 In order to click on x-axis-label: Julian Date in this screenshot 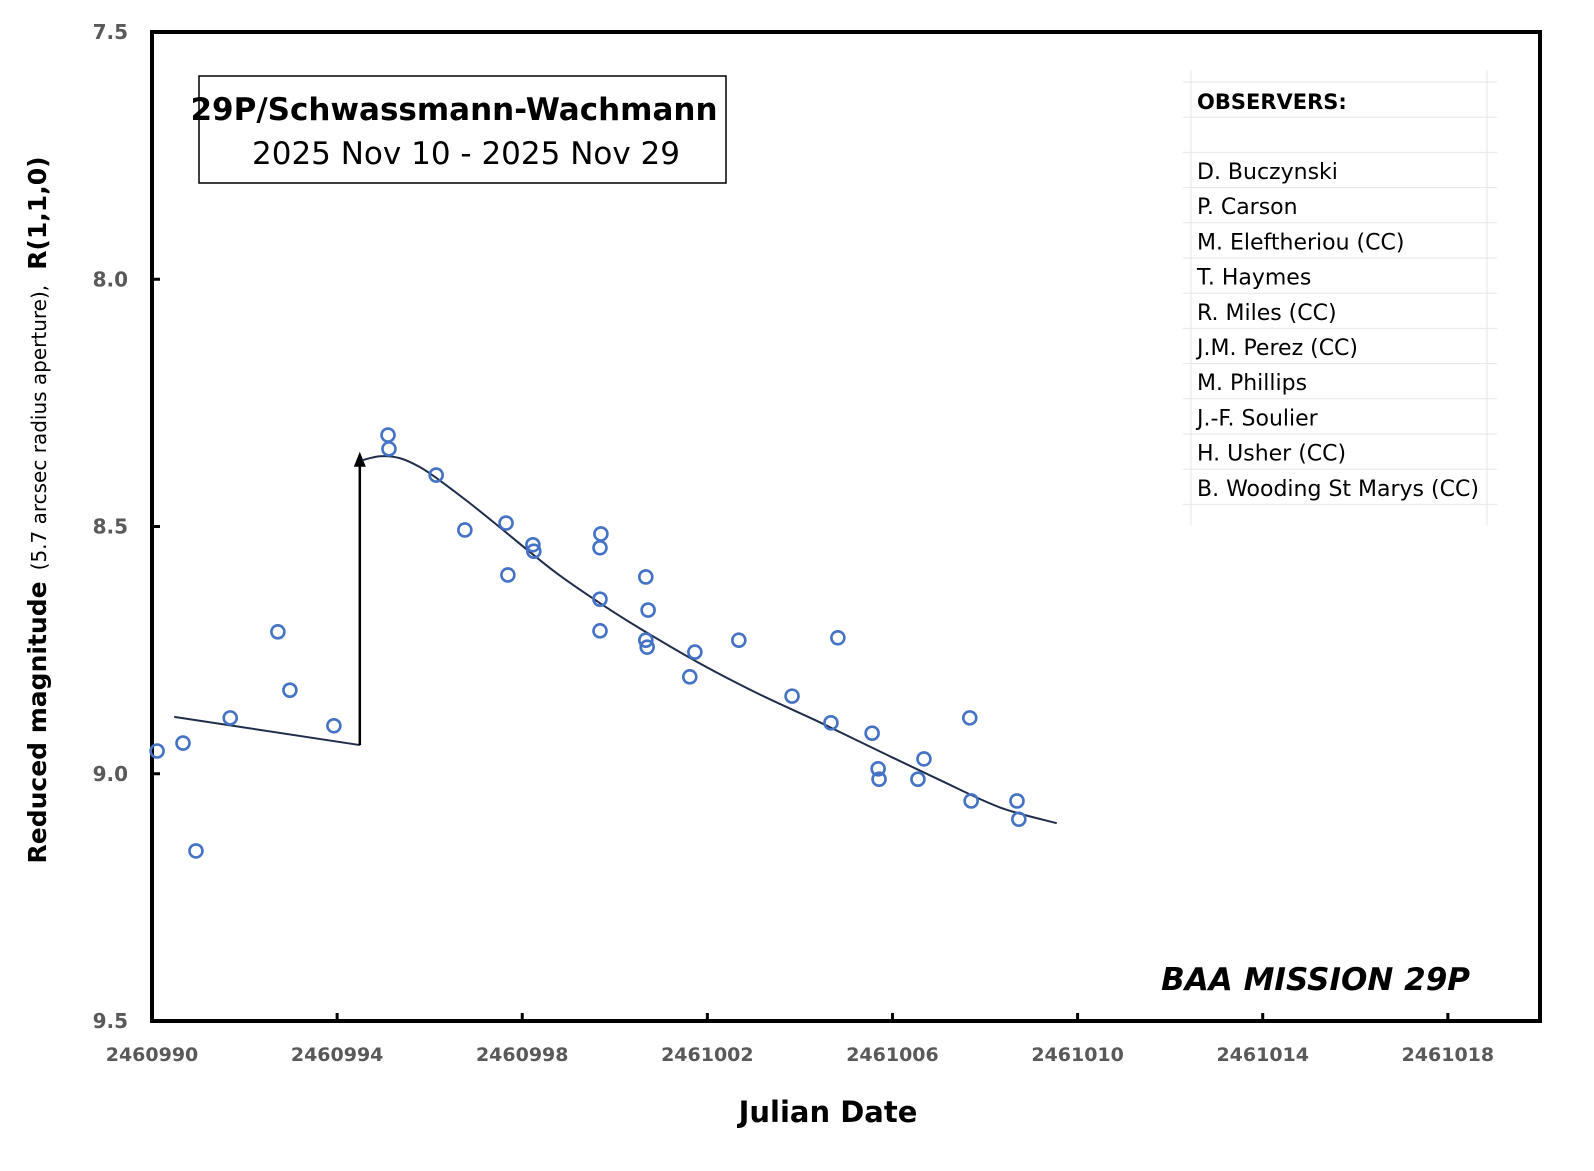, I will do `click(827, 1112)`.